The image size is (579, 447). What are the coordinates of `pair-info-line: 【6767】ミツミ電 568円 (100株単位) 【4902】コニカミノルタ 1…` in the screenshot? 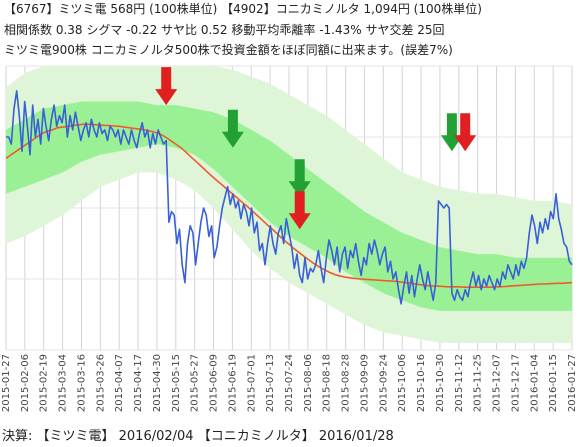 It's located at (243, 9).